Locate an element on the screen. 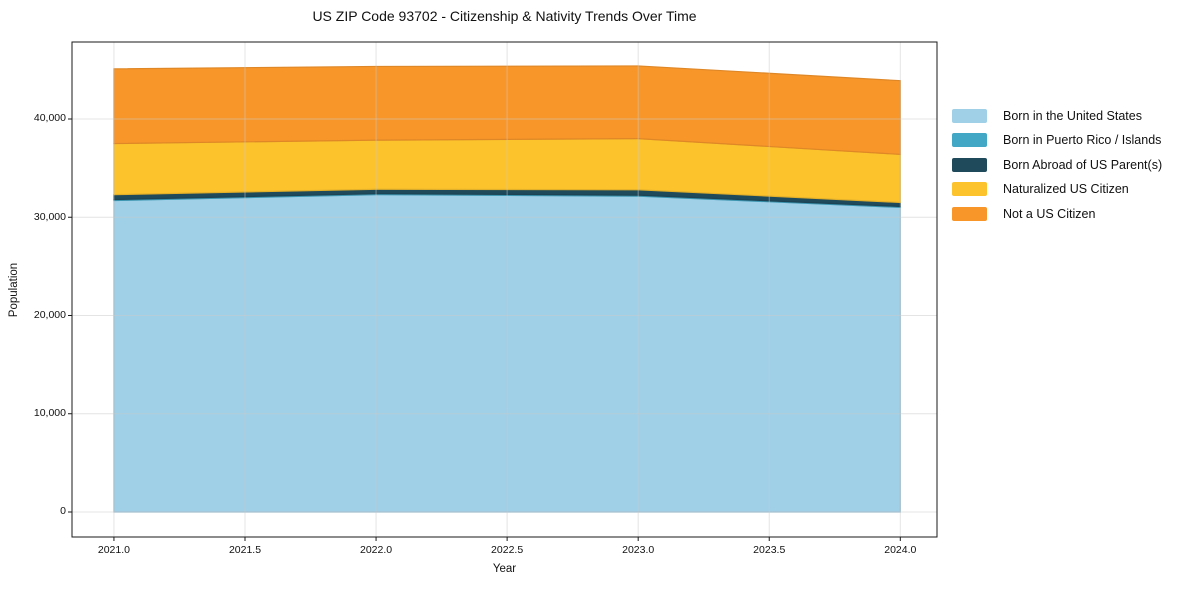  x-tick-label: 2022.5 is located at coordinates (507, 550).